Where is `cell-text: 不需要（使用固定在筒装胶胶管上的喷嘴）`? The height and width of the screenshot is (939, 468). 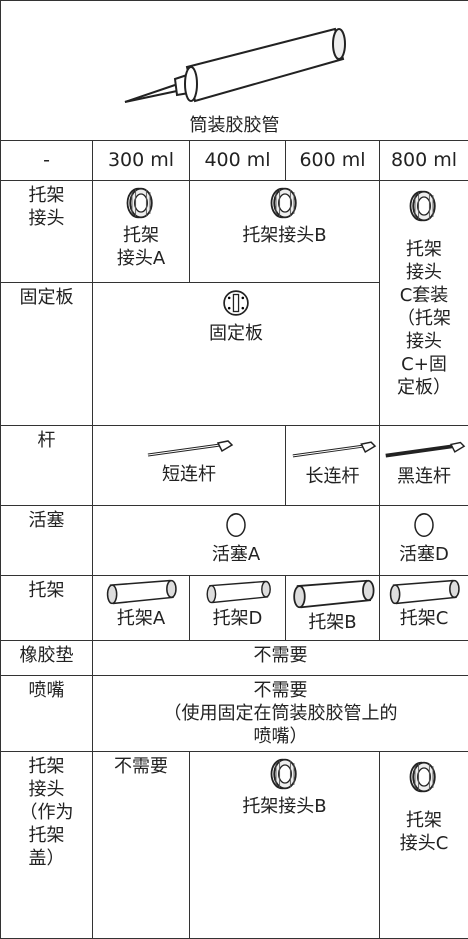
cell-text: 不需要（使用固定在筒装胶胶管上的喷嘴） is located at coordinates (280, 713).